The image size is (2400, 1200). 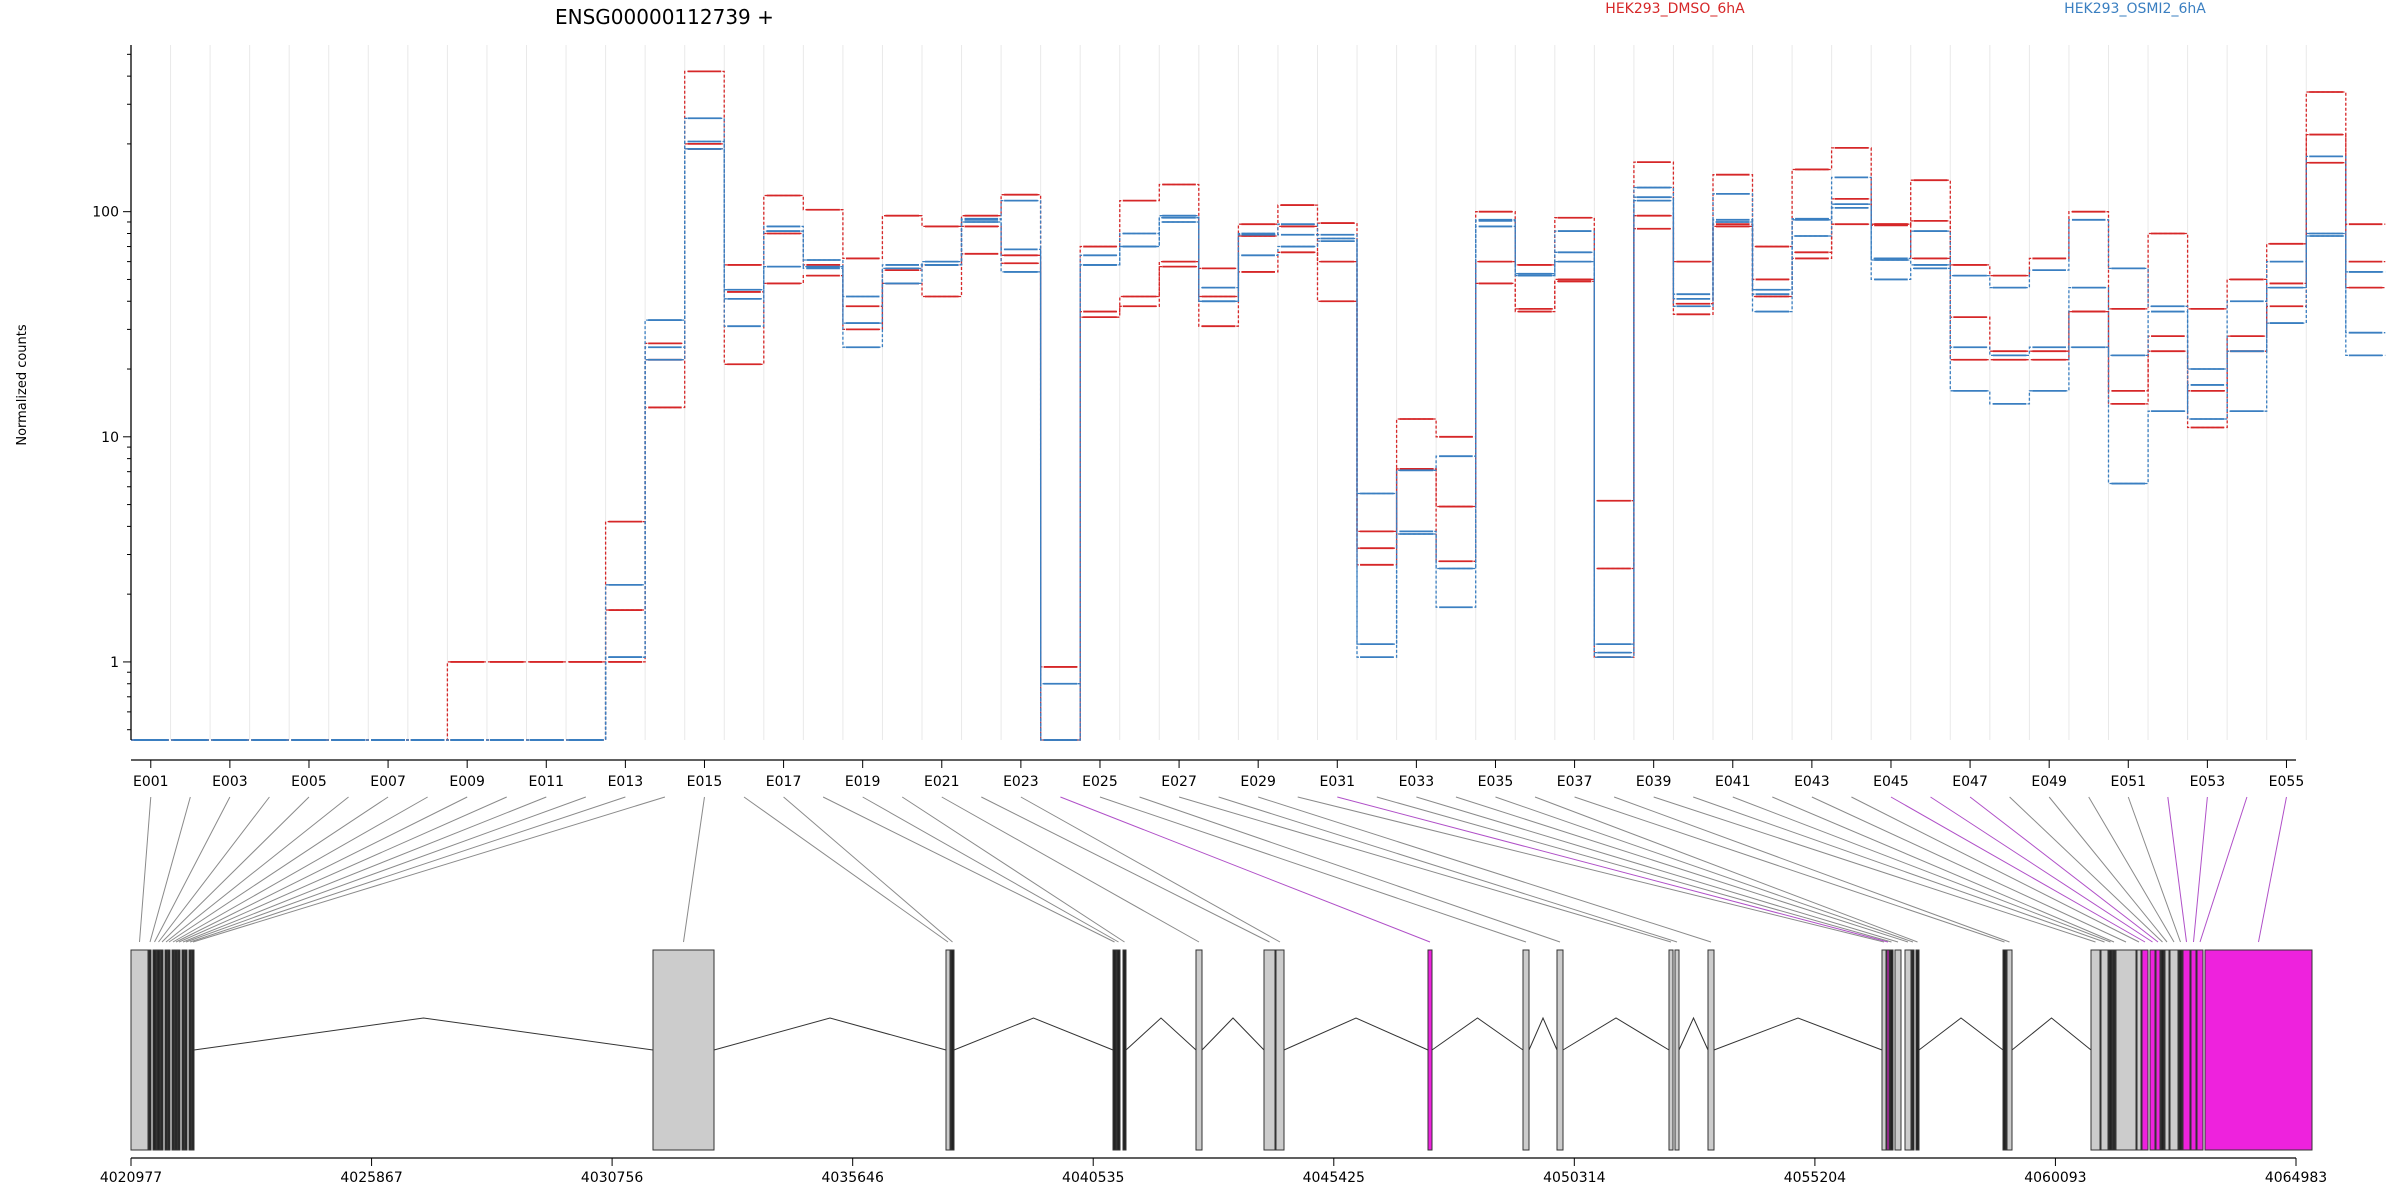 I want to click on x-tick-label: E047, so click(x=1970, y=782).